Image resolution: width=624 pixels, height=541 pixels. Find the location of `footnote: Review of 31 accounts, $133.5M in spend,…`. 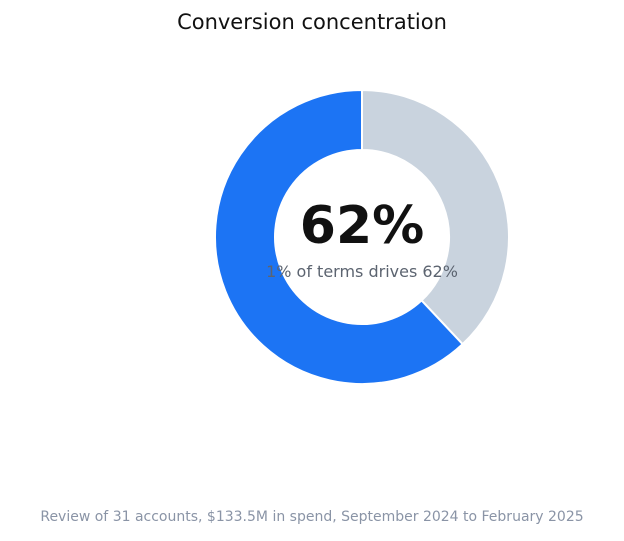

footnote: Review of 31 accounts, $133.5M in spend,… is located at coordinates (312, 517).